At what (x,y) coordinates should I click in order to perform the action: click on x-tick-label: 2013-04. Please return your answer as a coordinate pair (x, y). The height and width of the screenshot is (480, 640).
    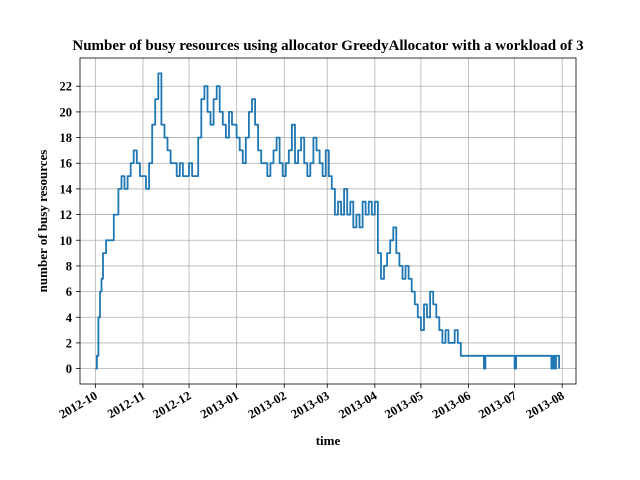
    Looking at the image, I should click on (358, 404).